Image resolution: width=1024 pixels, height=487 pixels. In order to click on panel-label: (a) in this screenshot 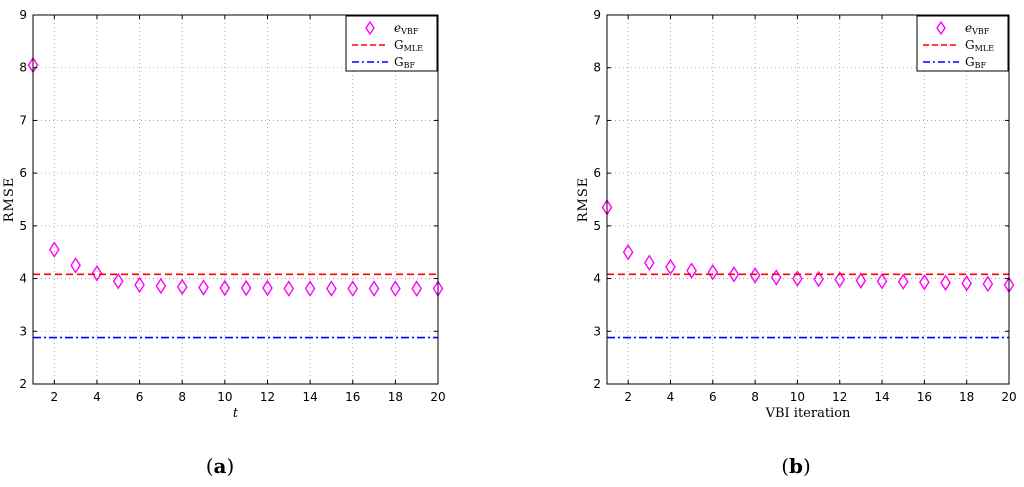, I will do `click(220, 466)`.